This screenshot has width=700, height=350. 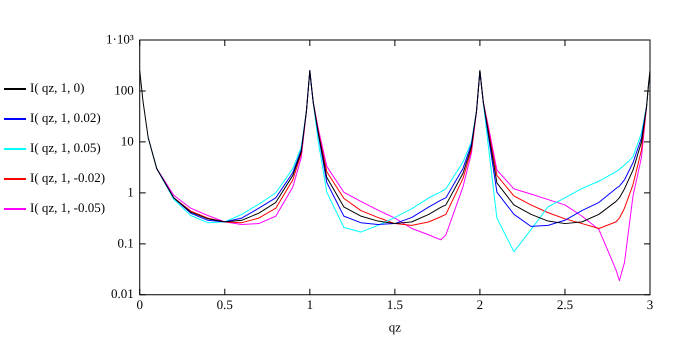 What do you see at coordinates (565, 304) in the screenshot?
I see `x-tick-label: 2.5` at bounding box center [565, 304].